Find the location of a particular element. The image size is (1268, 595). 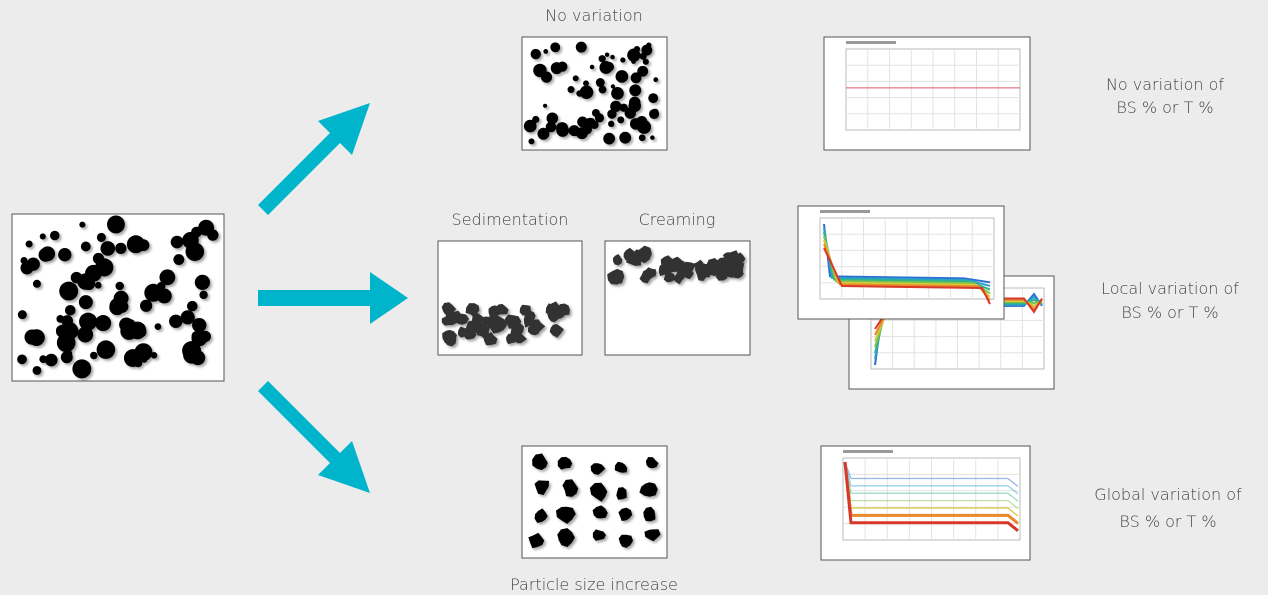

arrow-down is located at coordinates (314, 437).